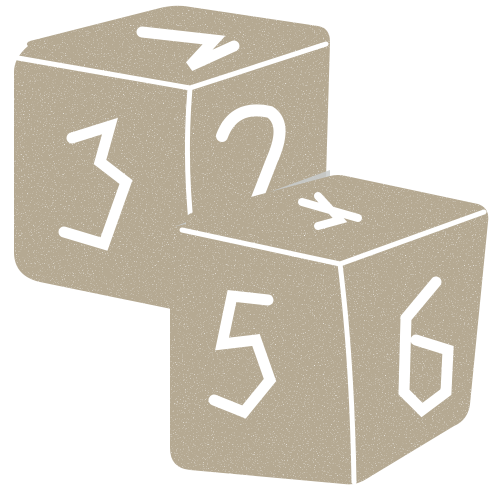 The width and height of the screenshot is (500, 500). I want to click on back-die-top-right-edge, so click(258, 66).